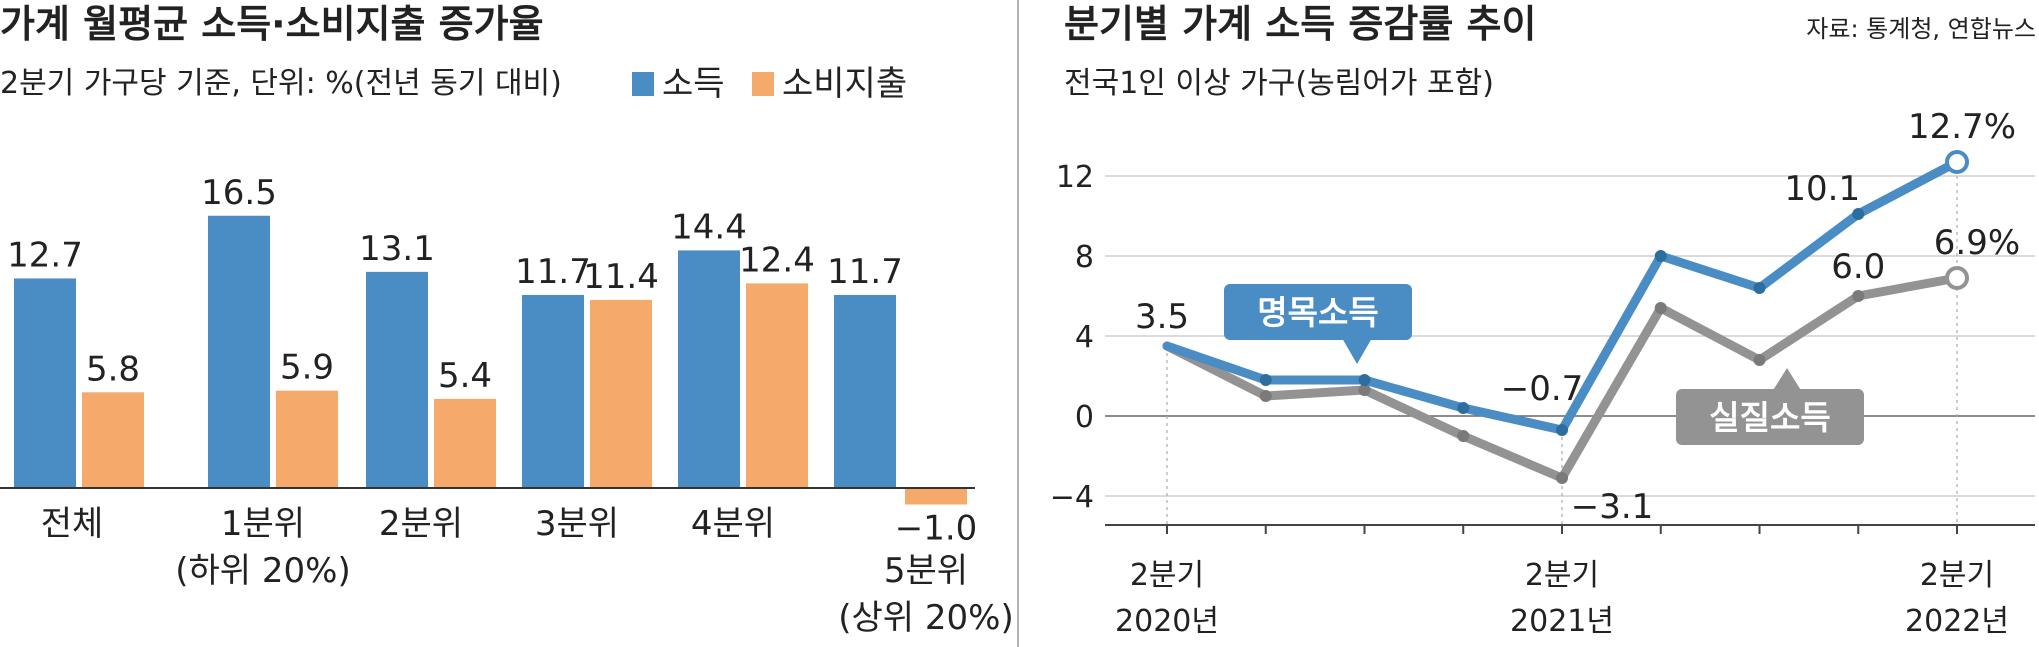 This screenshot has width=2039, height=647. Describe the element at coordinates (1957, 621) in the screenshot. I see `x-tick-label: 2022년` at that location.